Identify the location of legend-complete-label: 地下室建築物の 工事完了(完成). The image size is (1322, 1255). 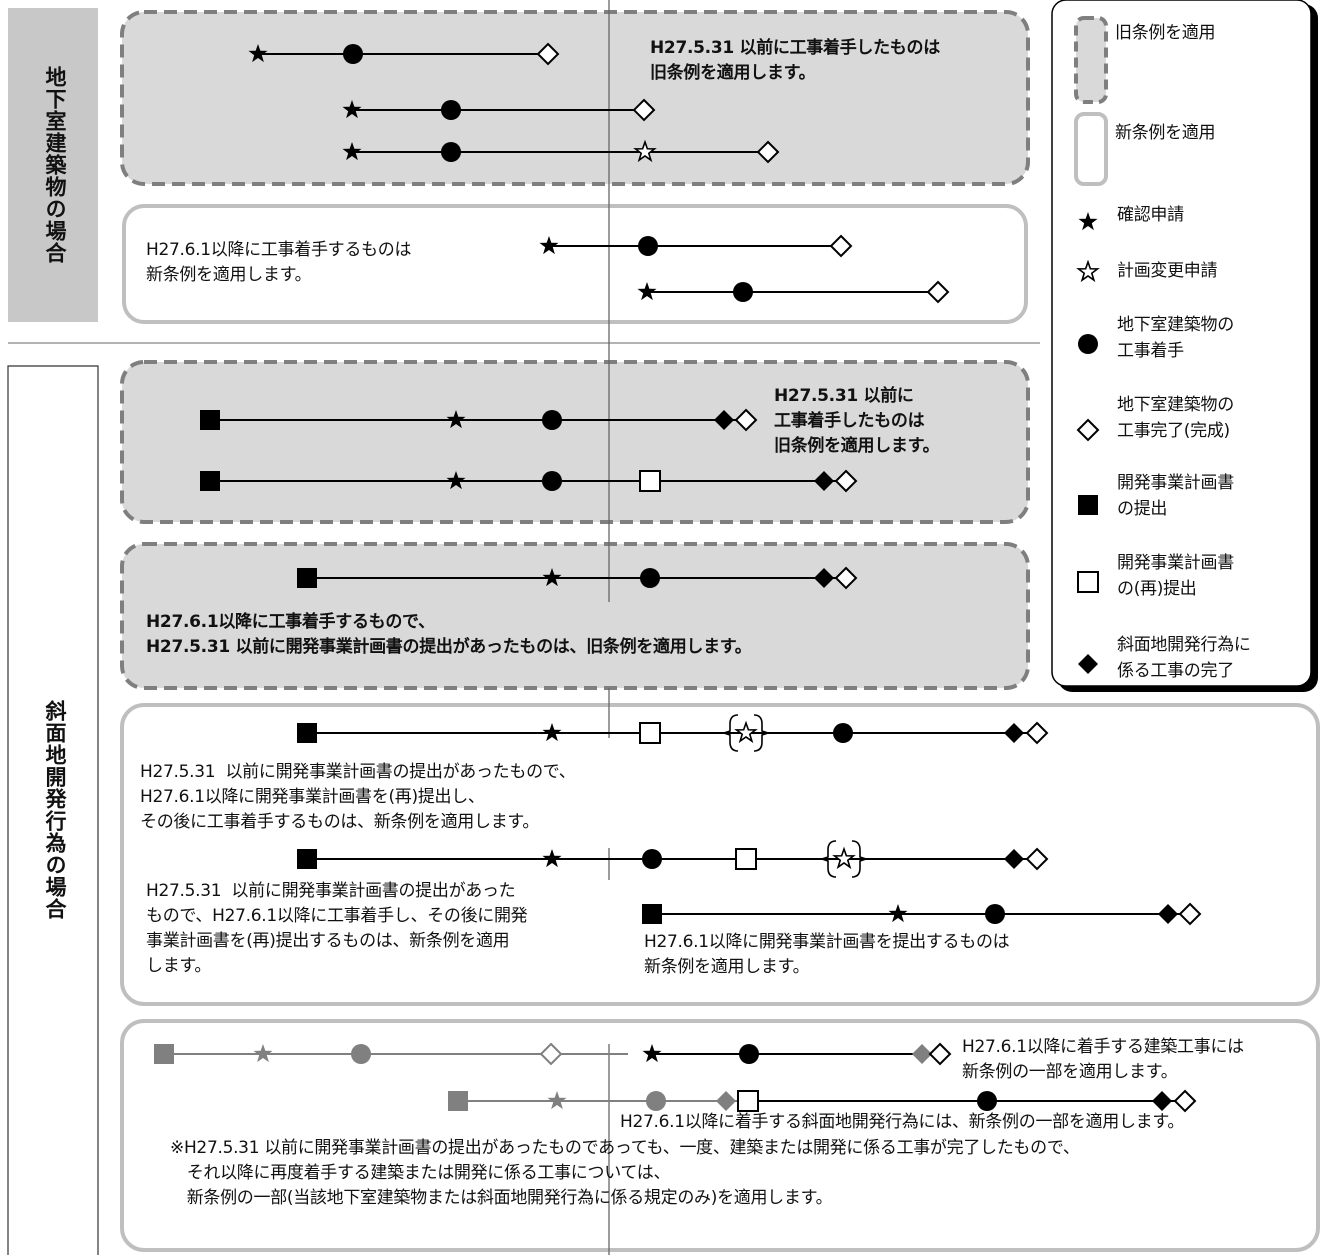
(1175, 418).